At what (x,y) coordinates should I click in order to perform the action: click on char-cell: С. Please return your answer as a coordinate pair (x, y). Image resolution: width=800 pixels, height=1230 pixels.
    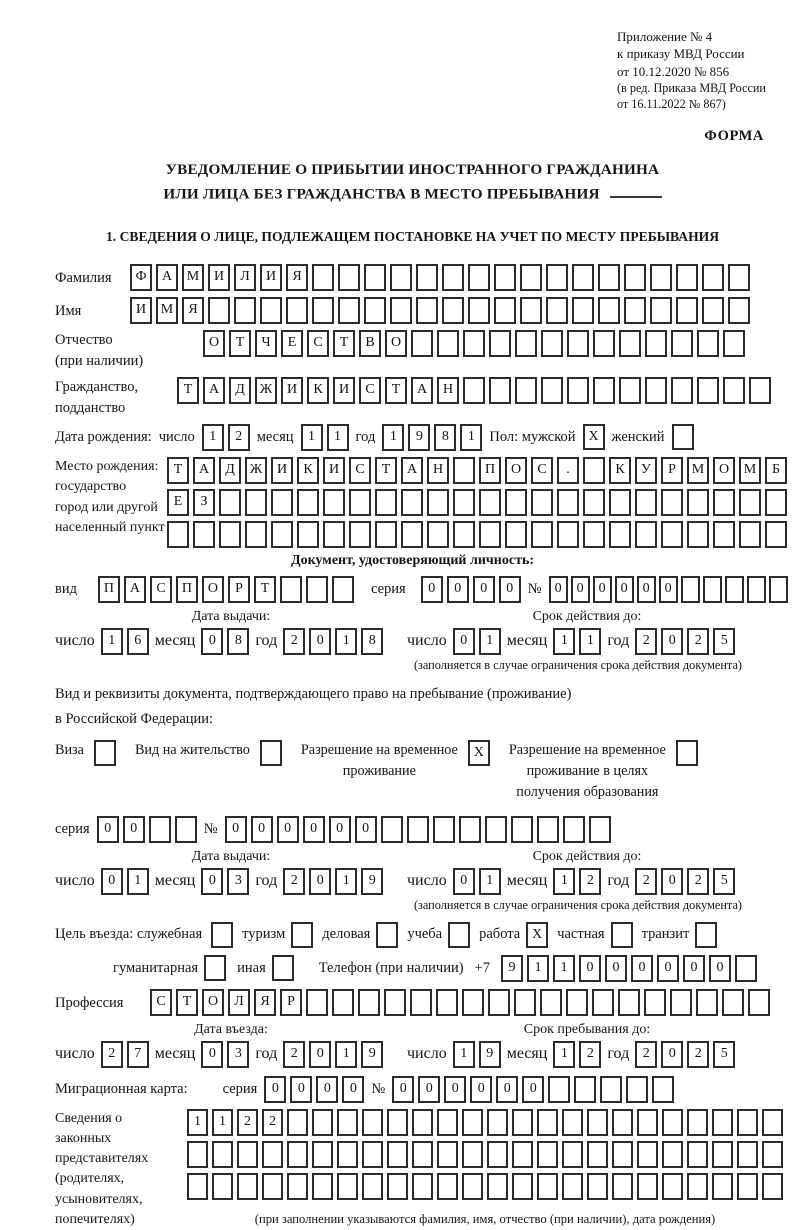
    Looking at the image, I should click on (542, 470).